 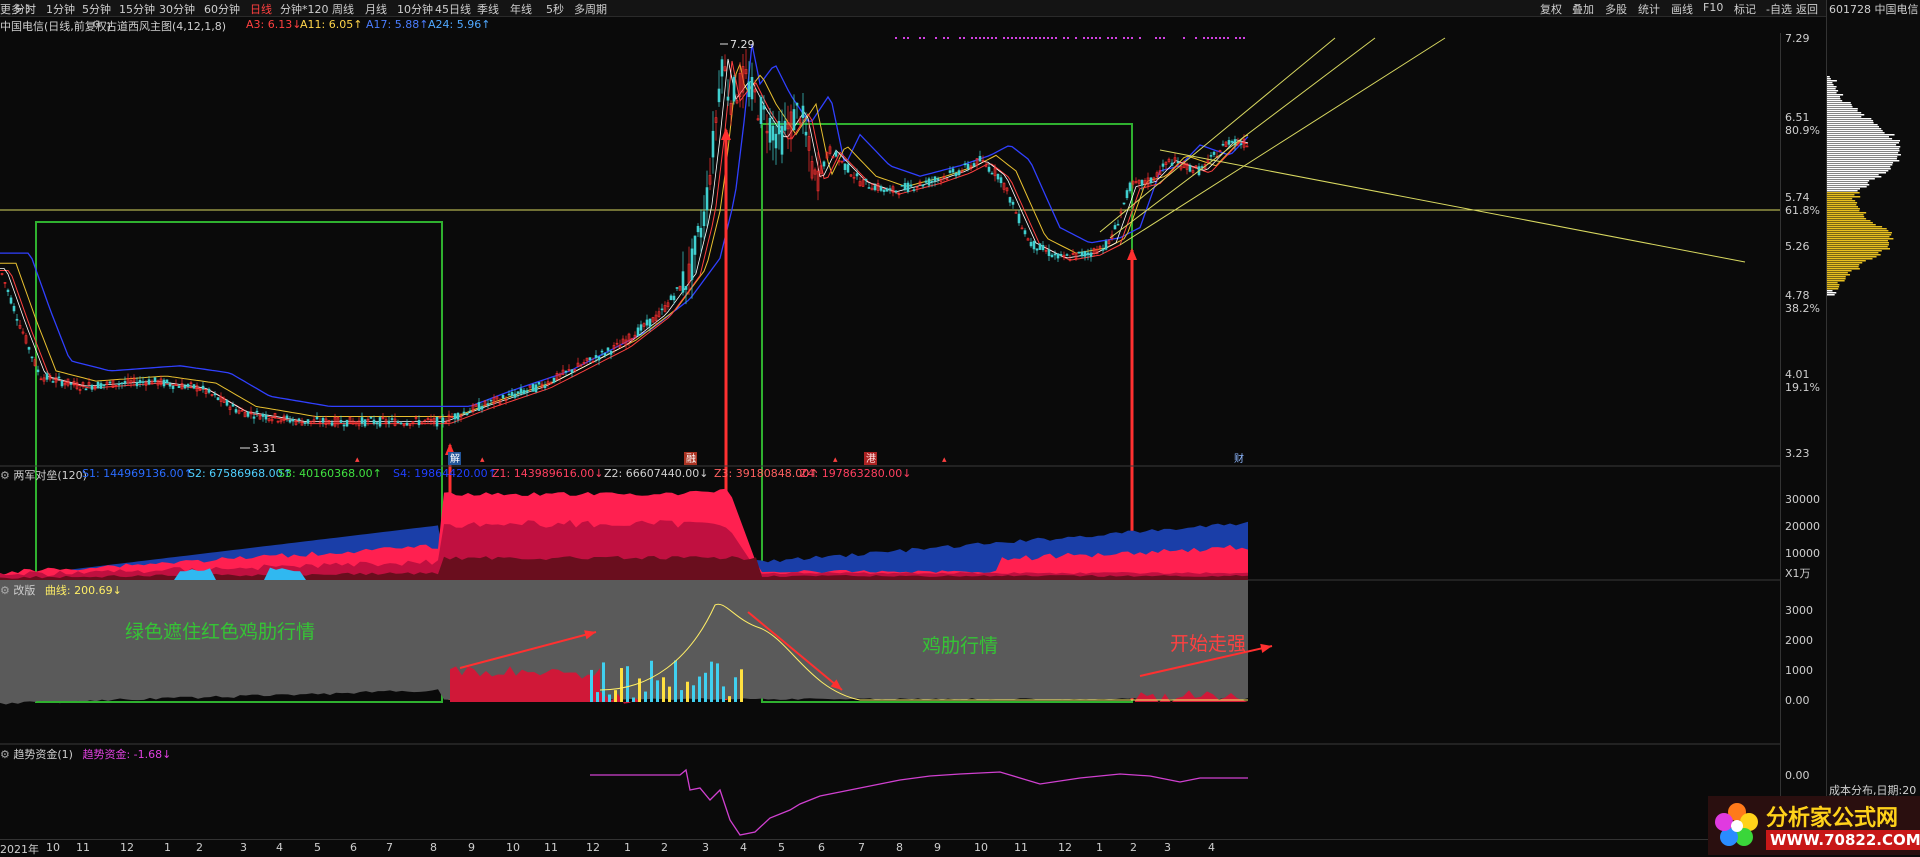 What do you see at coordinates (5, 475) in the screenshot?
I see `ind1-icon: ⚙` at bounding box center [5, 475].